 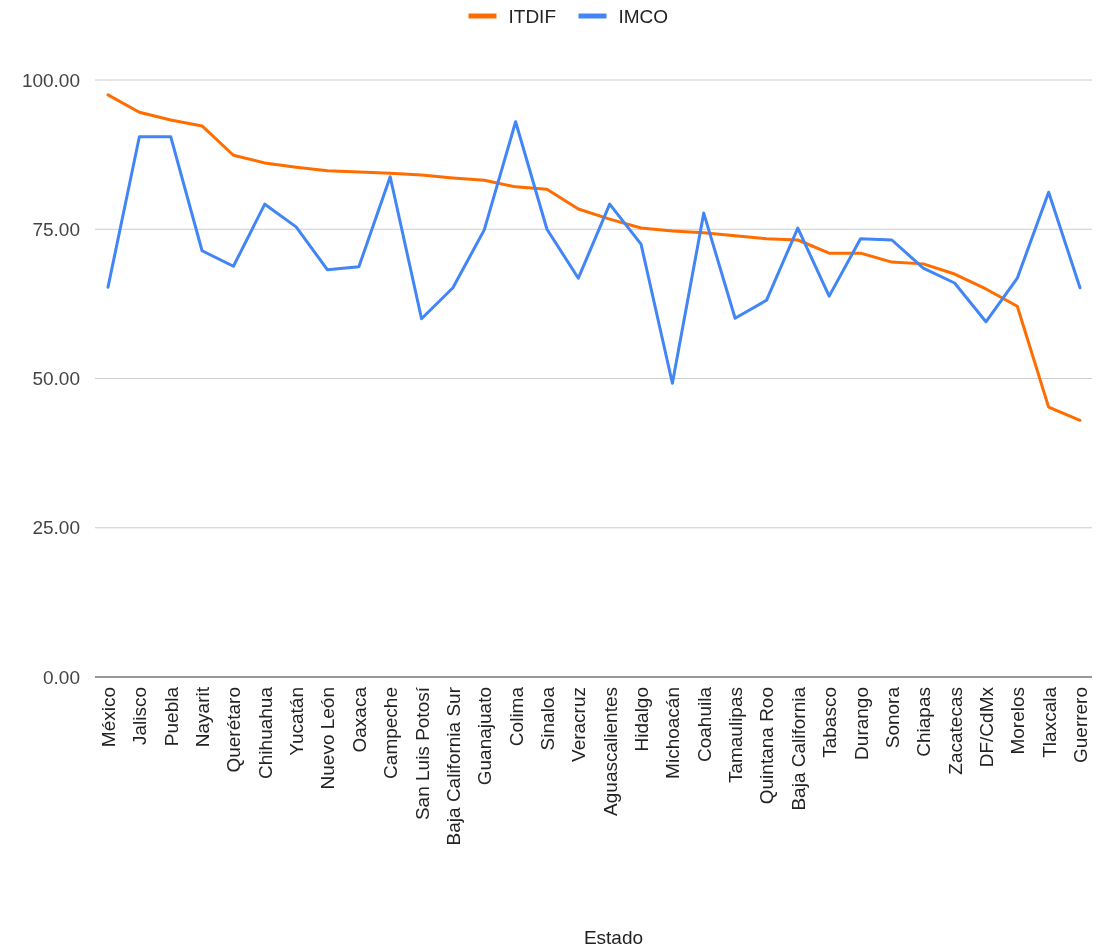 I want to click on x-axis-title: Estado, so click(x=613, y=937).